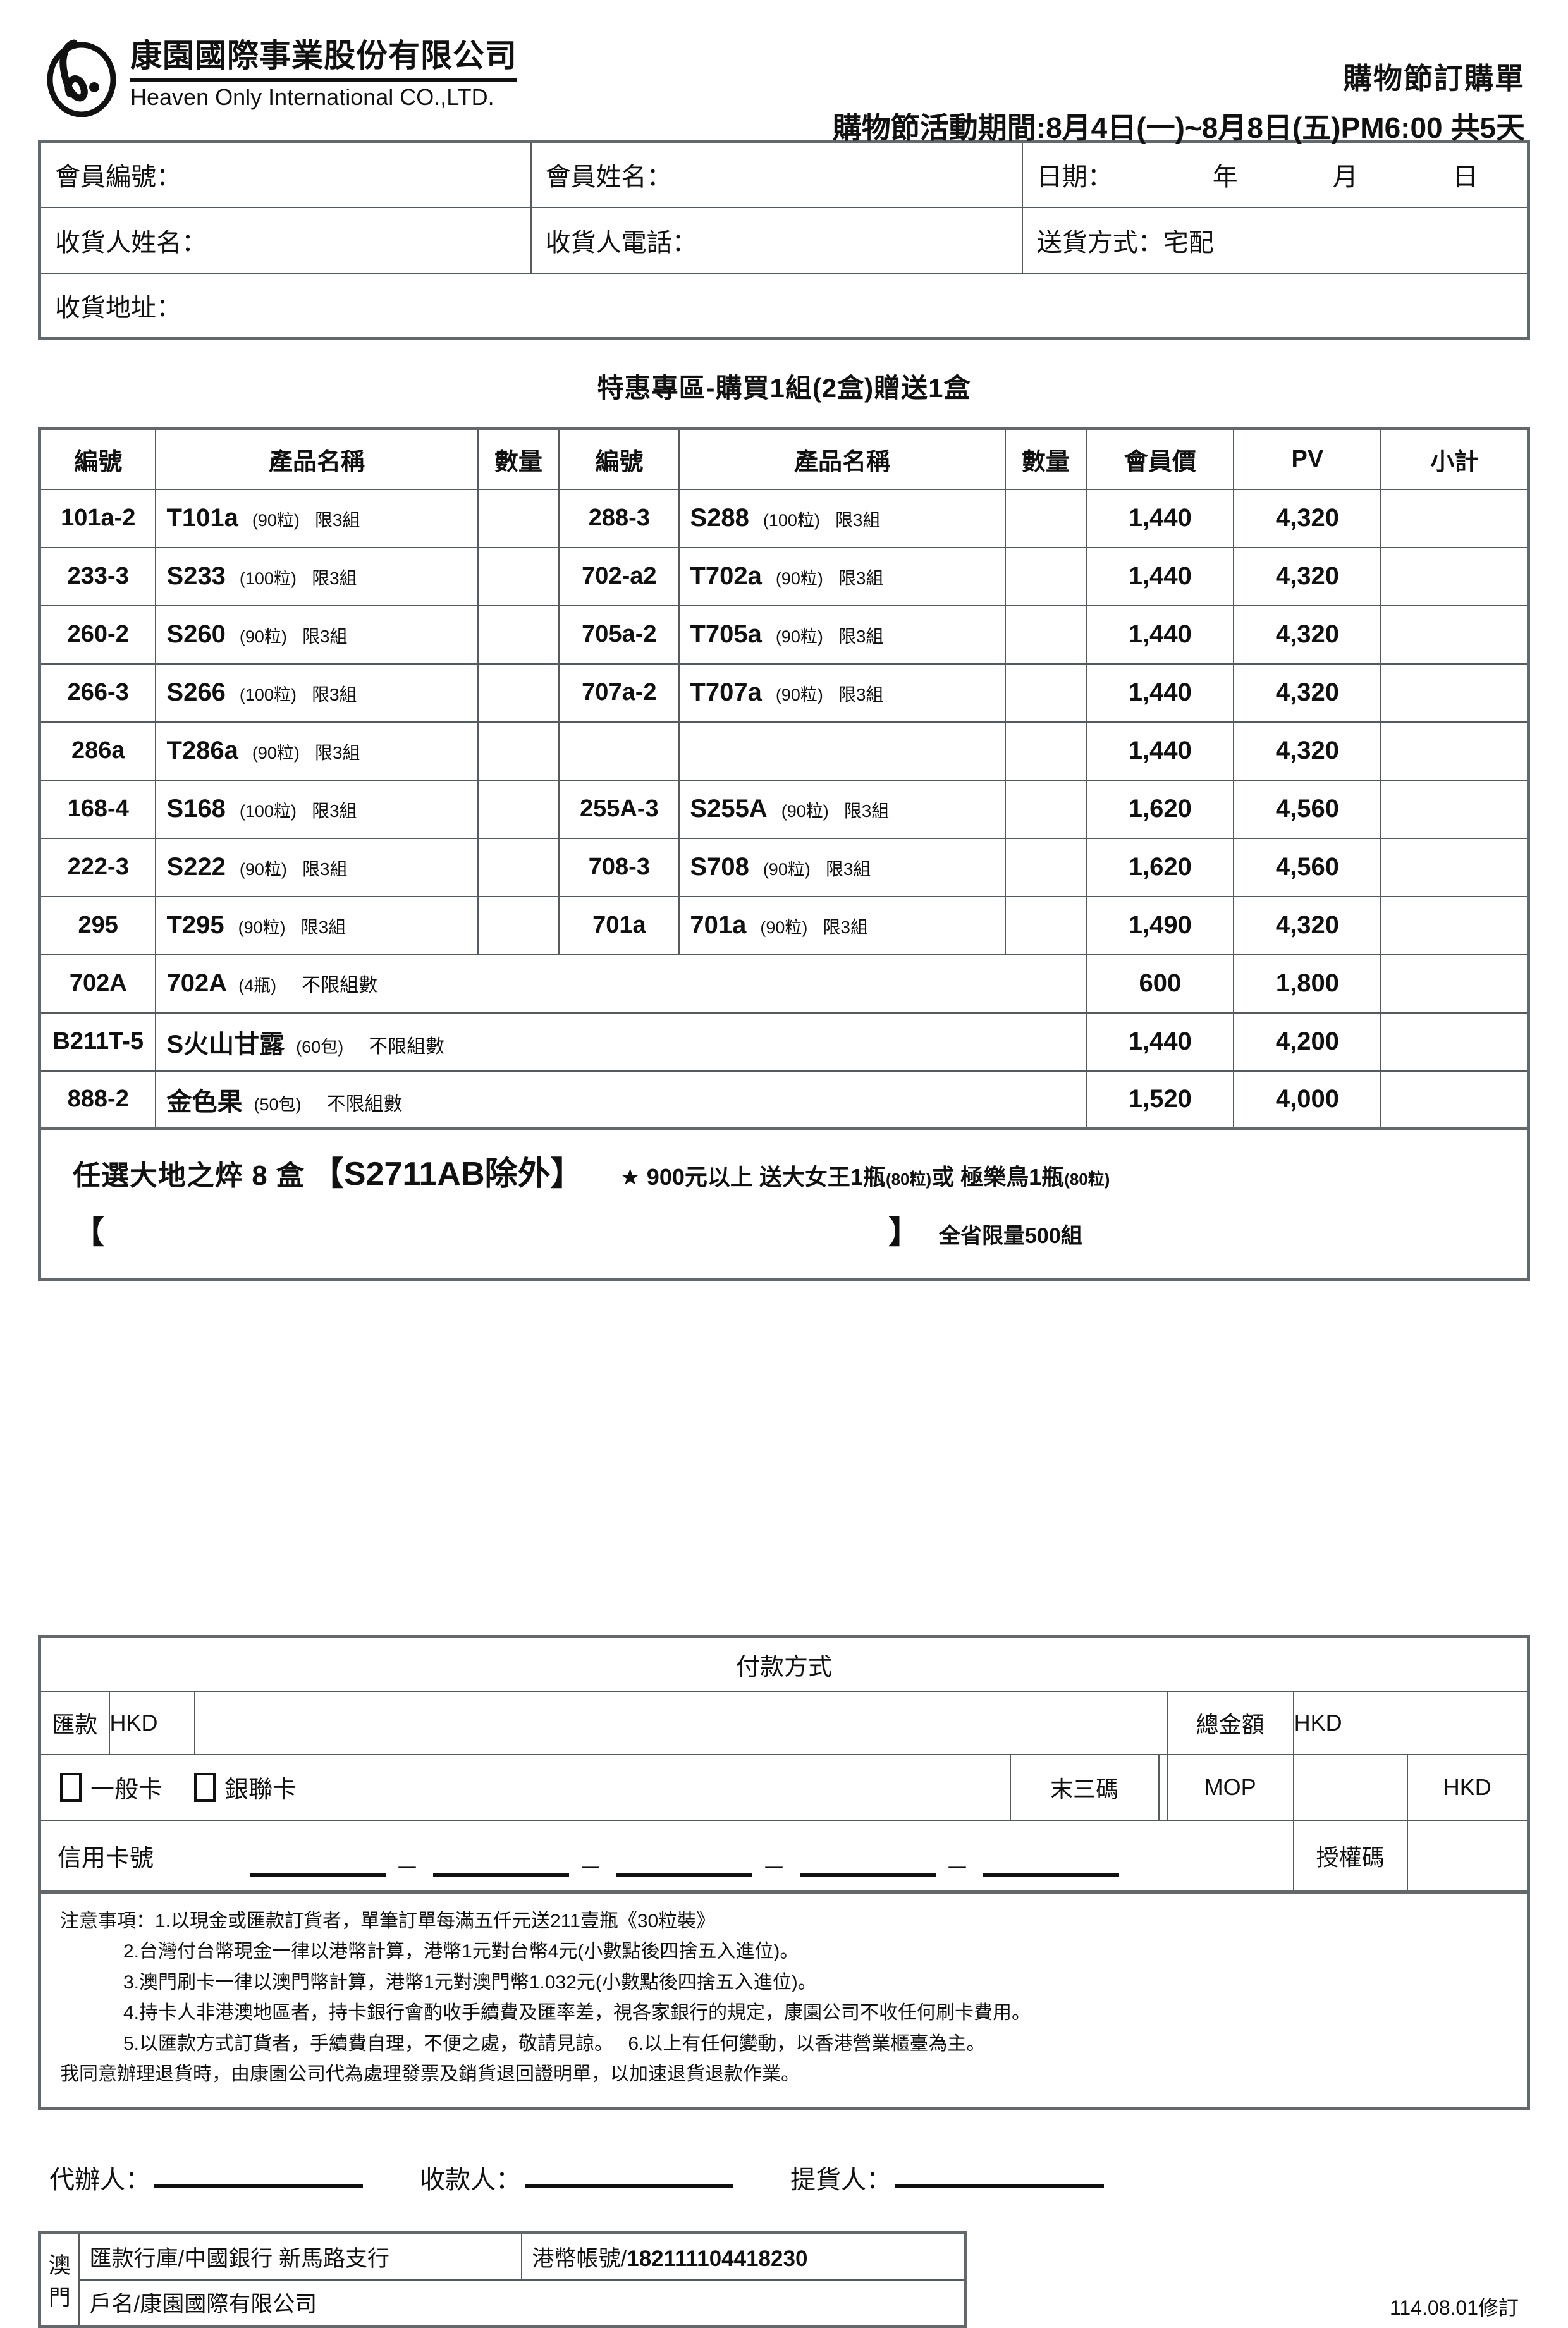 The height and width of the screenshot is (2328, 1568). I want to click on product-name-cell-wide: 金色果 (50包) 不限組數, so click(621, 1100).